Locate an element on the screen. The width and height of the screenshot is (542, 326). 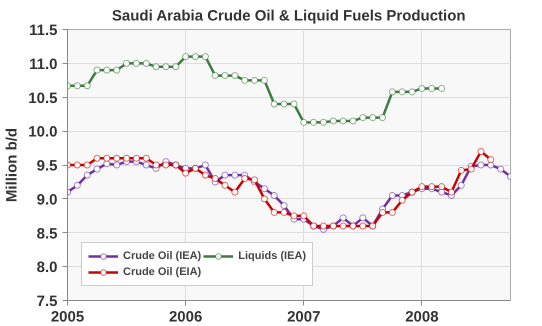
x-tick-label: 2008 is located at coordinates (422, 317).